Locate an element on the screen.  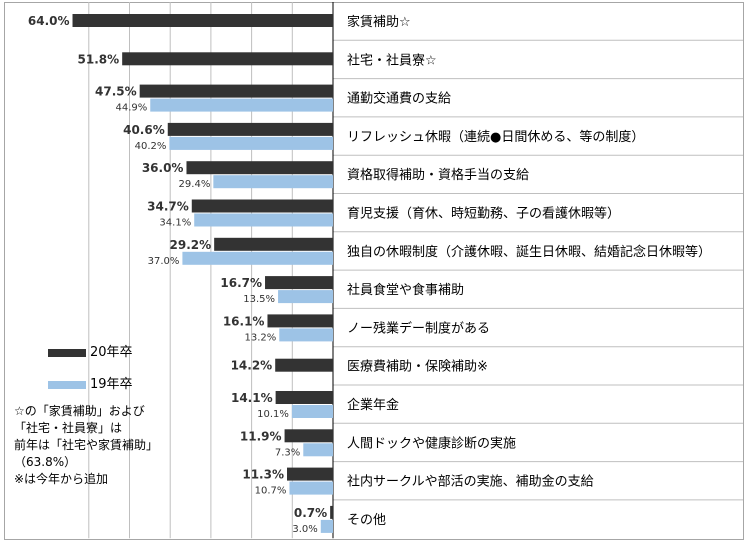
category-label: 社員食堂や食事補助 is located at coordinates (405, 290).